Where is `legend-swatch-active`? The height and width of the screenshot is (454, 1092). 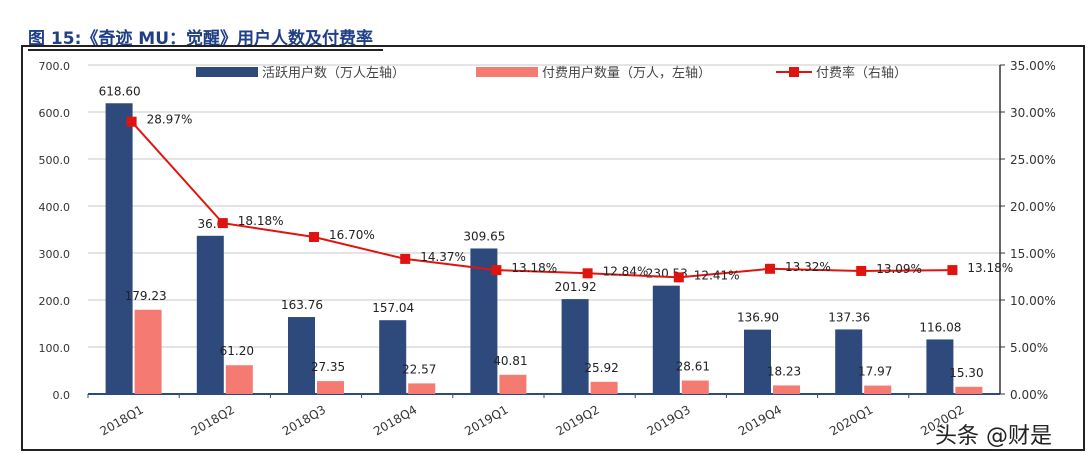 legend-swatch-active is located at coordinates (227, 72).